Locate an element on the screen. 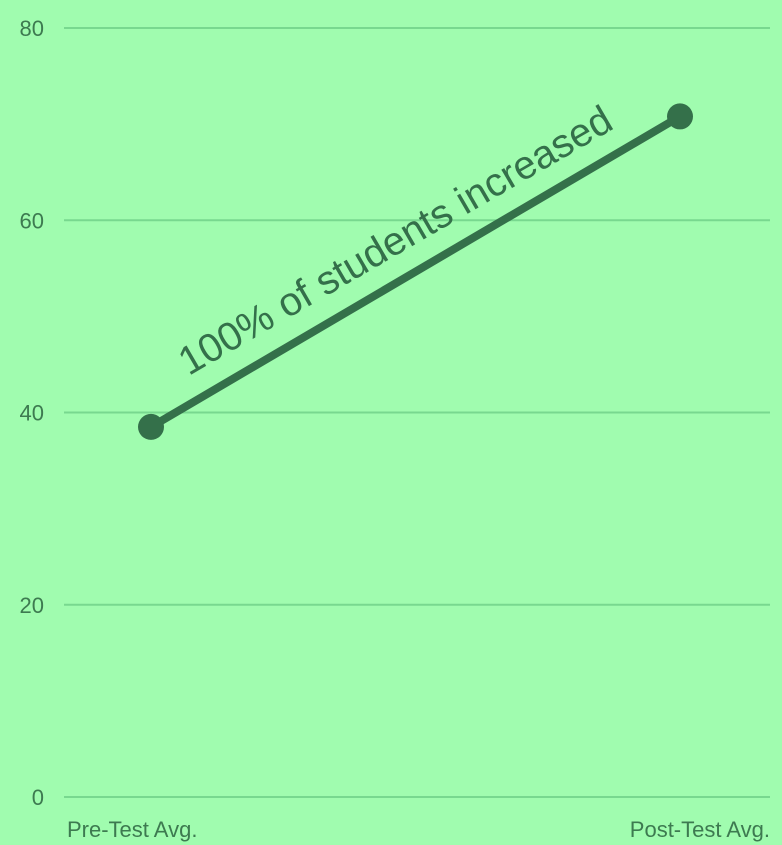 Image resolution: width=782 pixels, height=845 pixels. y-axis-ticks: 0 20 40 60 80 is located at coordinates (32, 413).